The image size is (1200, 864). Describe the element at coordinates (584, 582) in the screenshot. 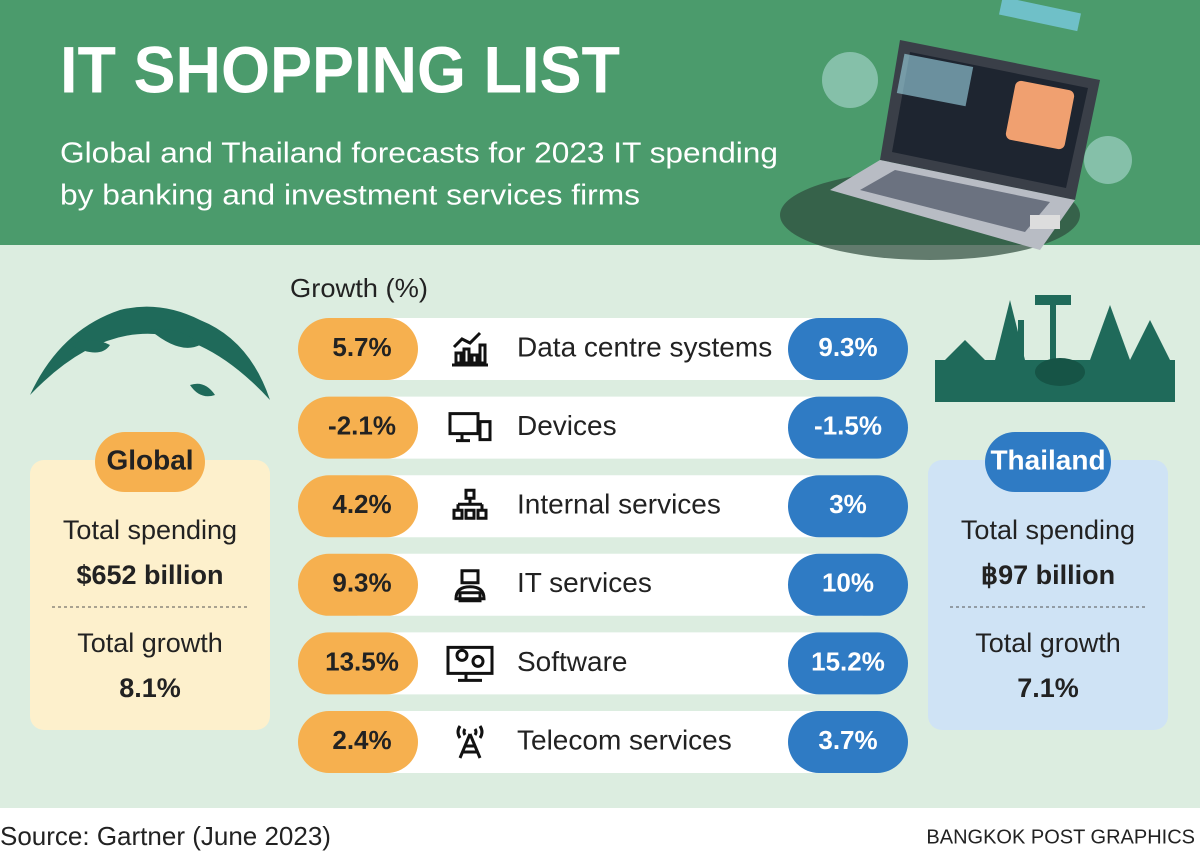

I see `category: IT services` at that location.